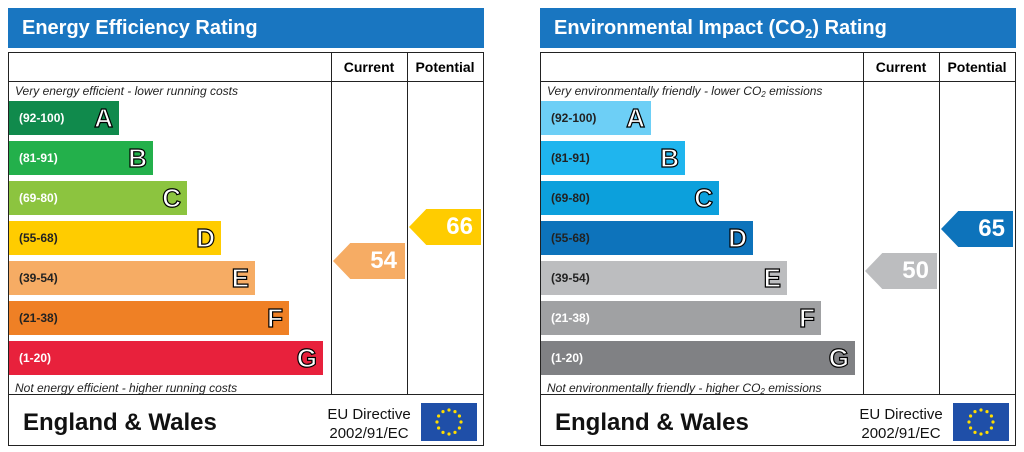  I want to click on potential-rating-value: 65, so click(991, 228).